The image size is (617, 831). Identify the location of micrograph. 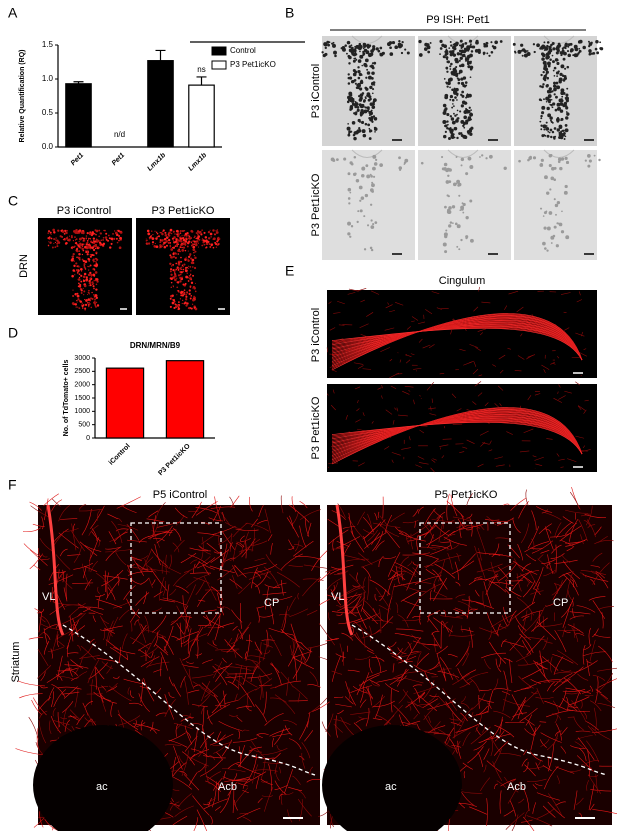
(183, 266).